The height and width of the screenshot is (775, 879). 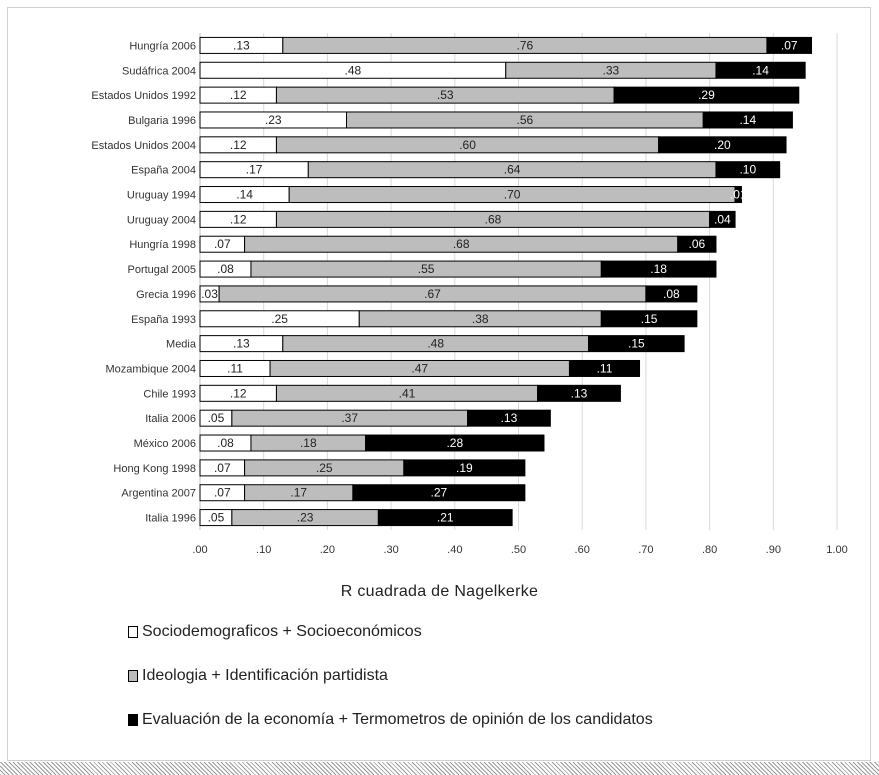 I want to click on category-label: Hungría 1998, so click(x=162, y=245).